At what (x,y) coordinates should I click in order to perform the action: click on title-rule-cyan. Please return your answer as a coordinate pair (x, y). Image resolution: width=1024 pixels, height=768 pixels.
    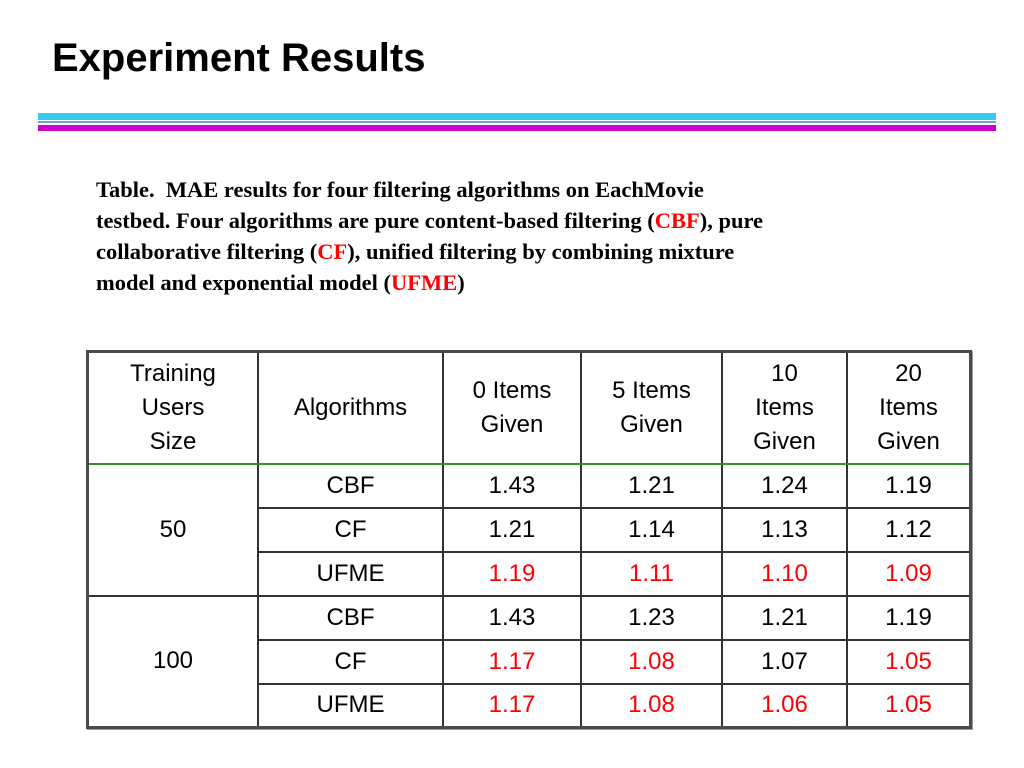
    Looking at the image, I should click on (517, 116).